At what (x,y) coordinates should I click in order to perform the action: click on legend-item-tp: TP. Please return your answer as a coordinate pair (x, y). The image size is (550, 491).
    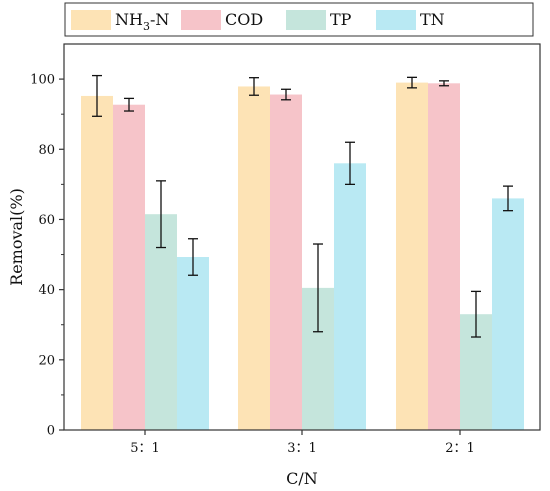
    Looking at the image, I should click on (319, 20).